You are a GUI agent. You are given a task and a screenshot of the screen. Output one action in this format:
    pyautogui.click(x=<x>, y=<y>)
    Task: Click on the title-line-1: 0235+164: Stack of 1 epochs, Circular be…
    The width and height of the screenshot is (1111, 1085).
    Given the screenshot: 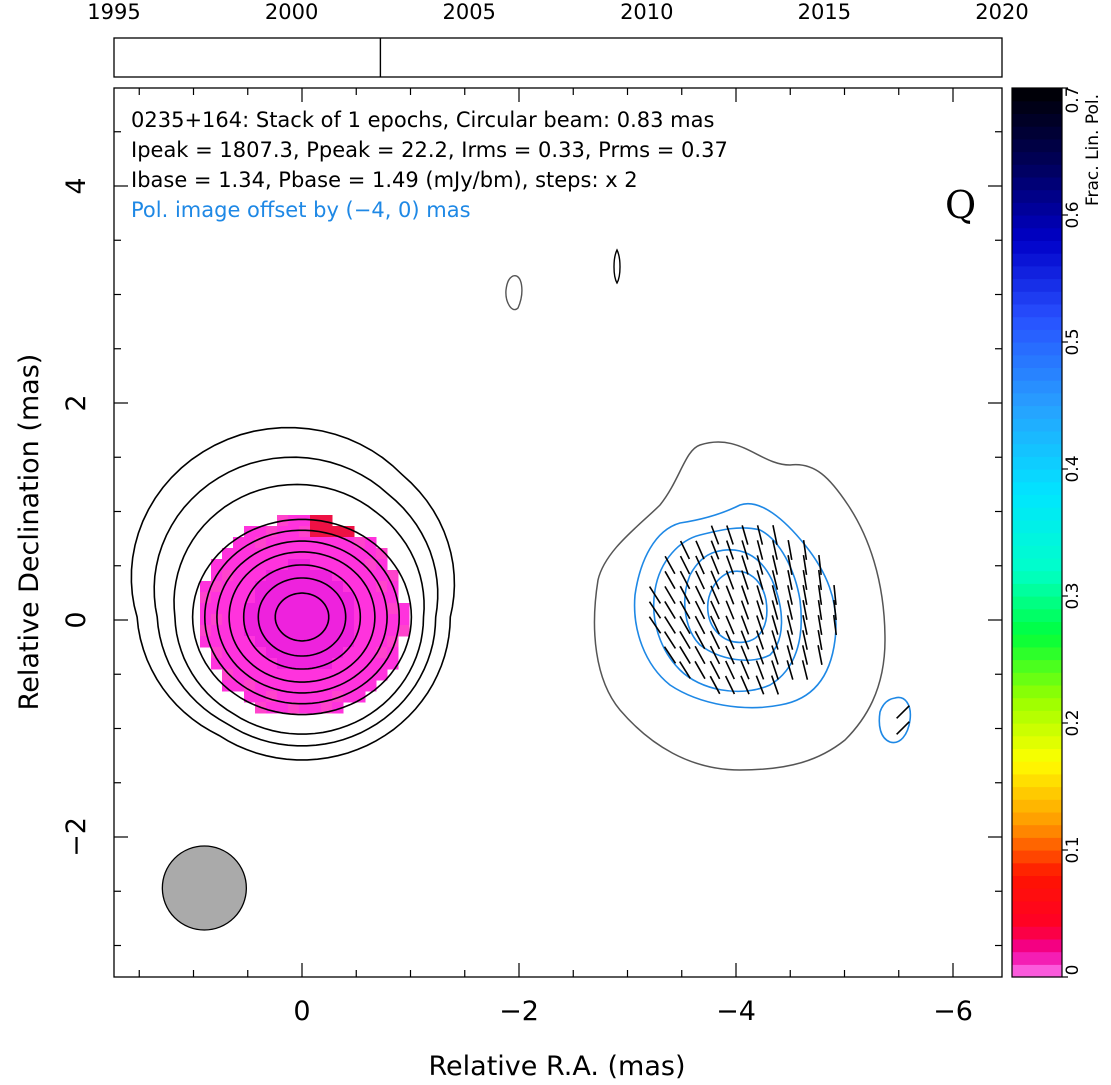 What is the action you would take?
    pyautogui.click(x=422, y=120)
    